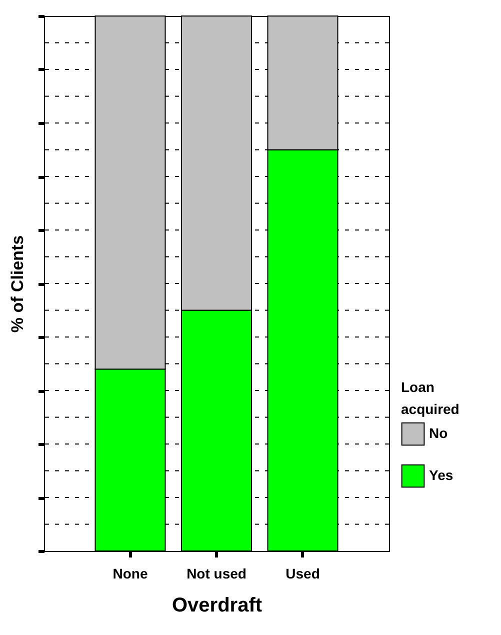 This screenshot has width=501, height=635. I want to click on legend-title: Loan acquired, so click(430, 398).